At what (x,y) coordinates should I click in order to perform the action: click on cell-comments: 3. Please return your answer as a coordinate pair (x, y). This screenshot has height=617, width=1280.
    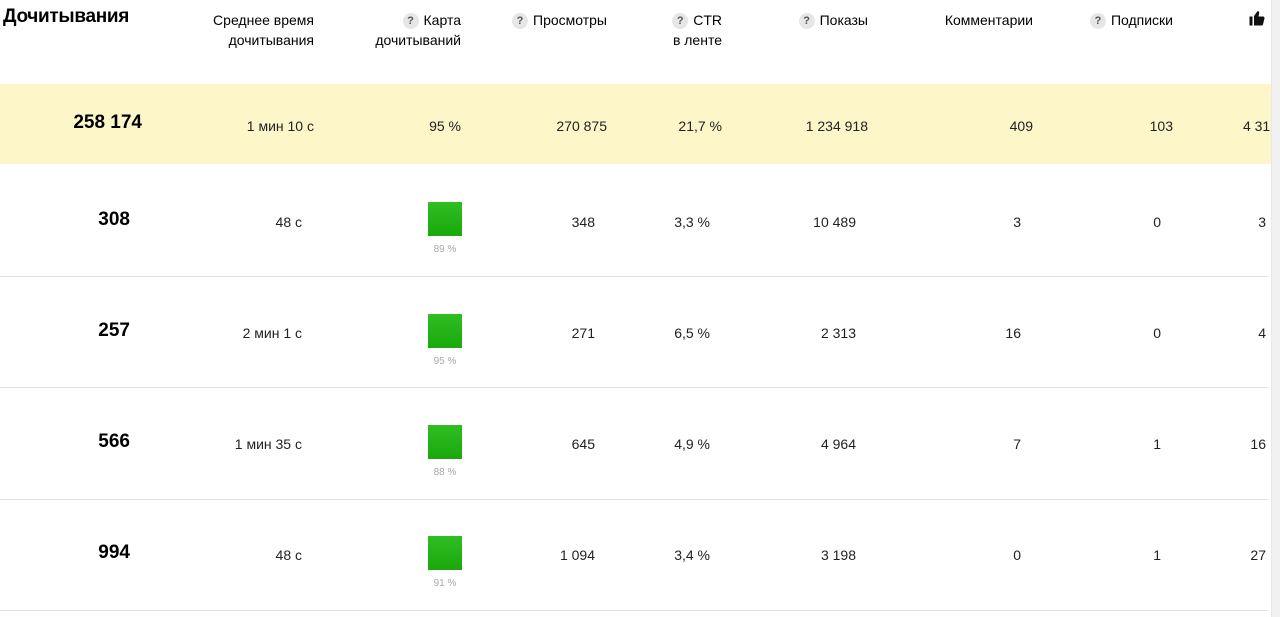
    Looking at the image, I should click on (1017, 222).